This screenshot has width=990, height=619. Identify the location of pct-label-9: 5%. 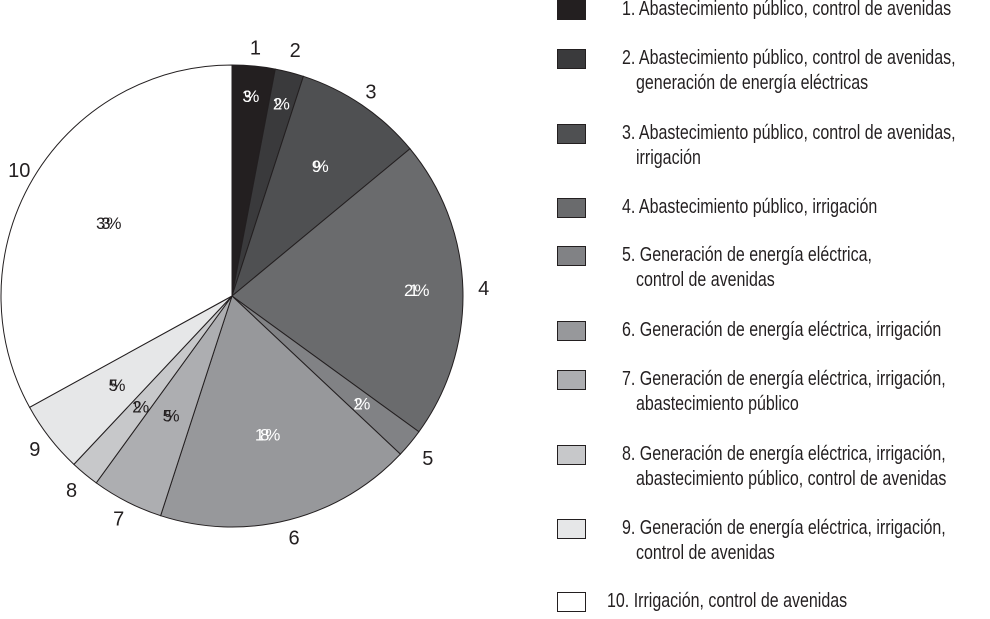
(117, 385).